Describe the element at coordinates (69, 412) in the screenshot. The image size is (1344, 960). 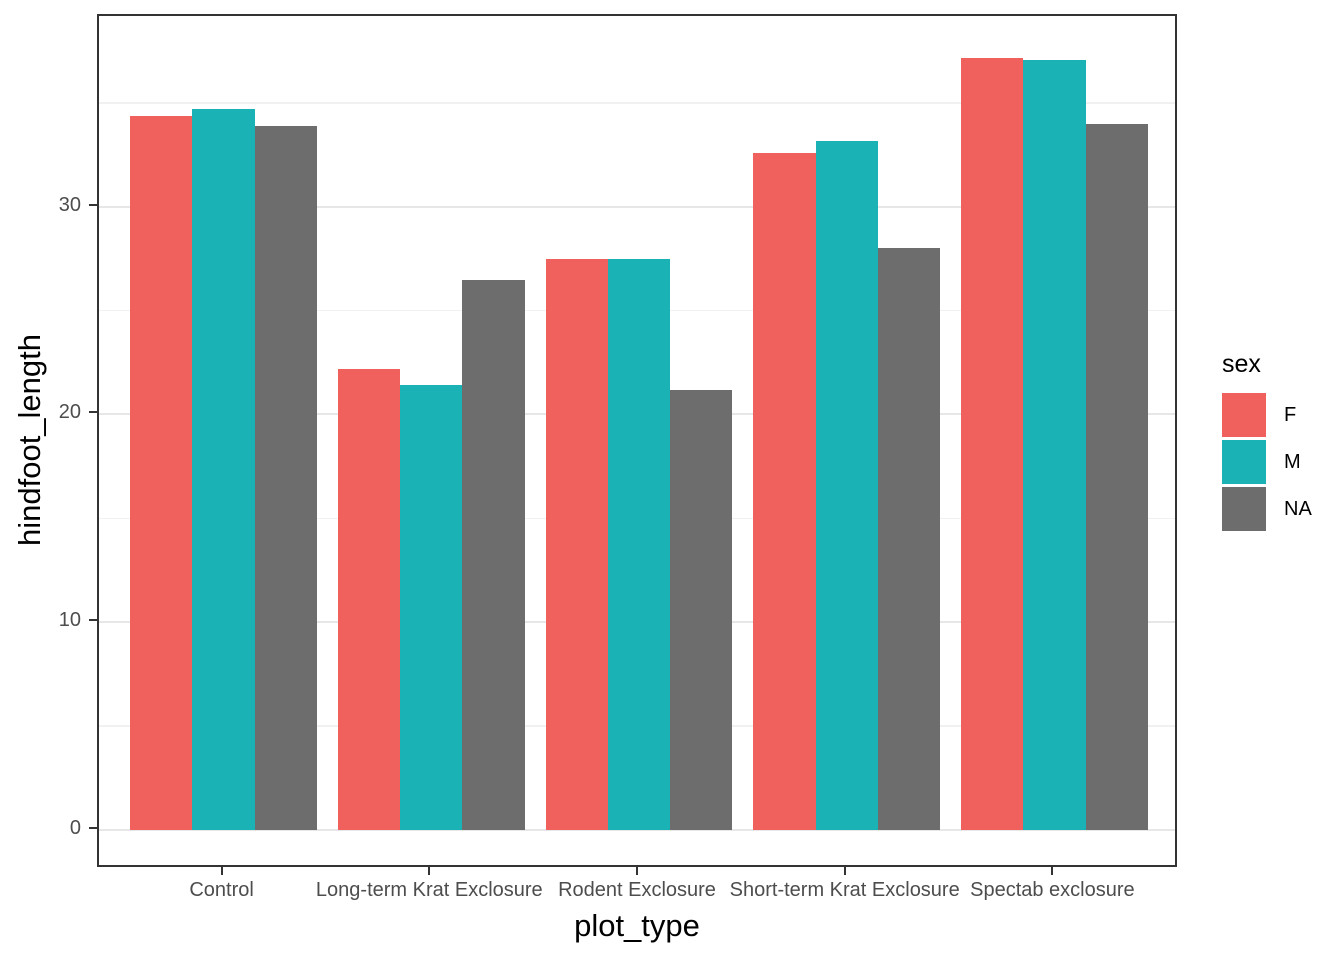
I see `y-tick-label: 20` at that location.